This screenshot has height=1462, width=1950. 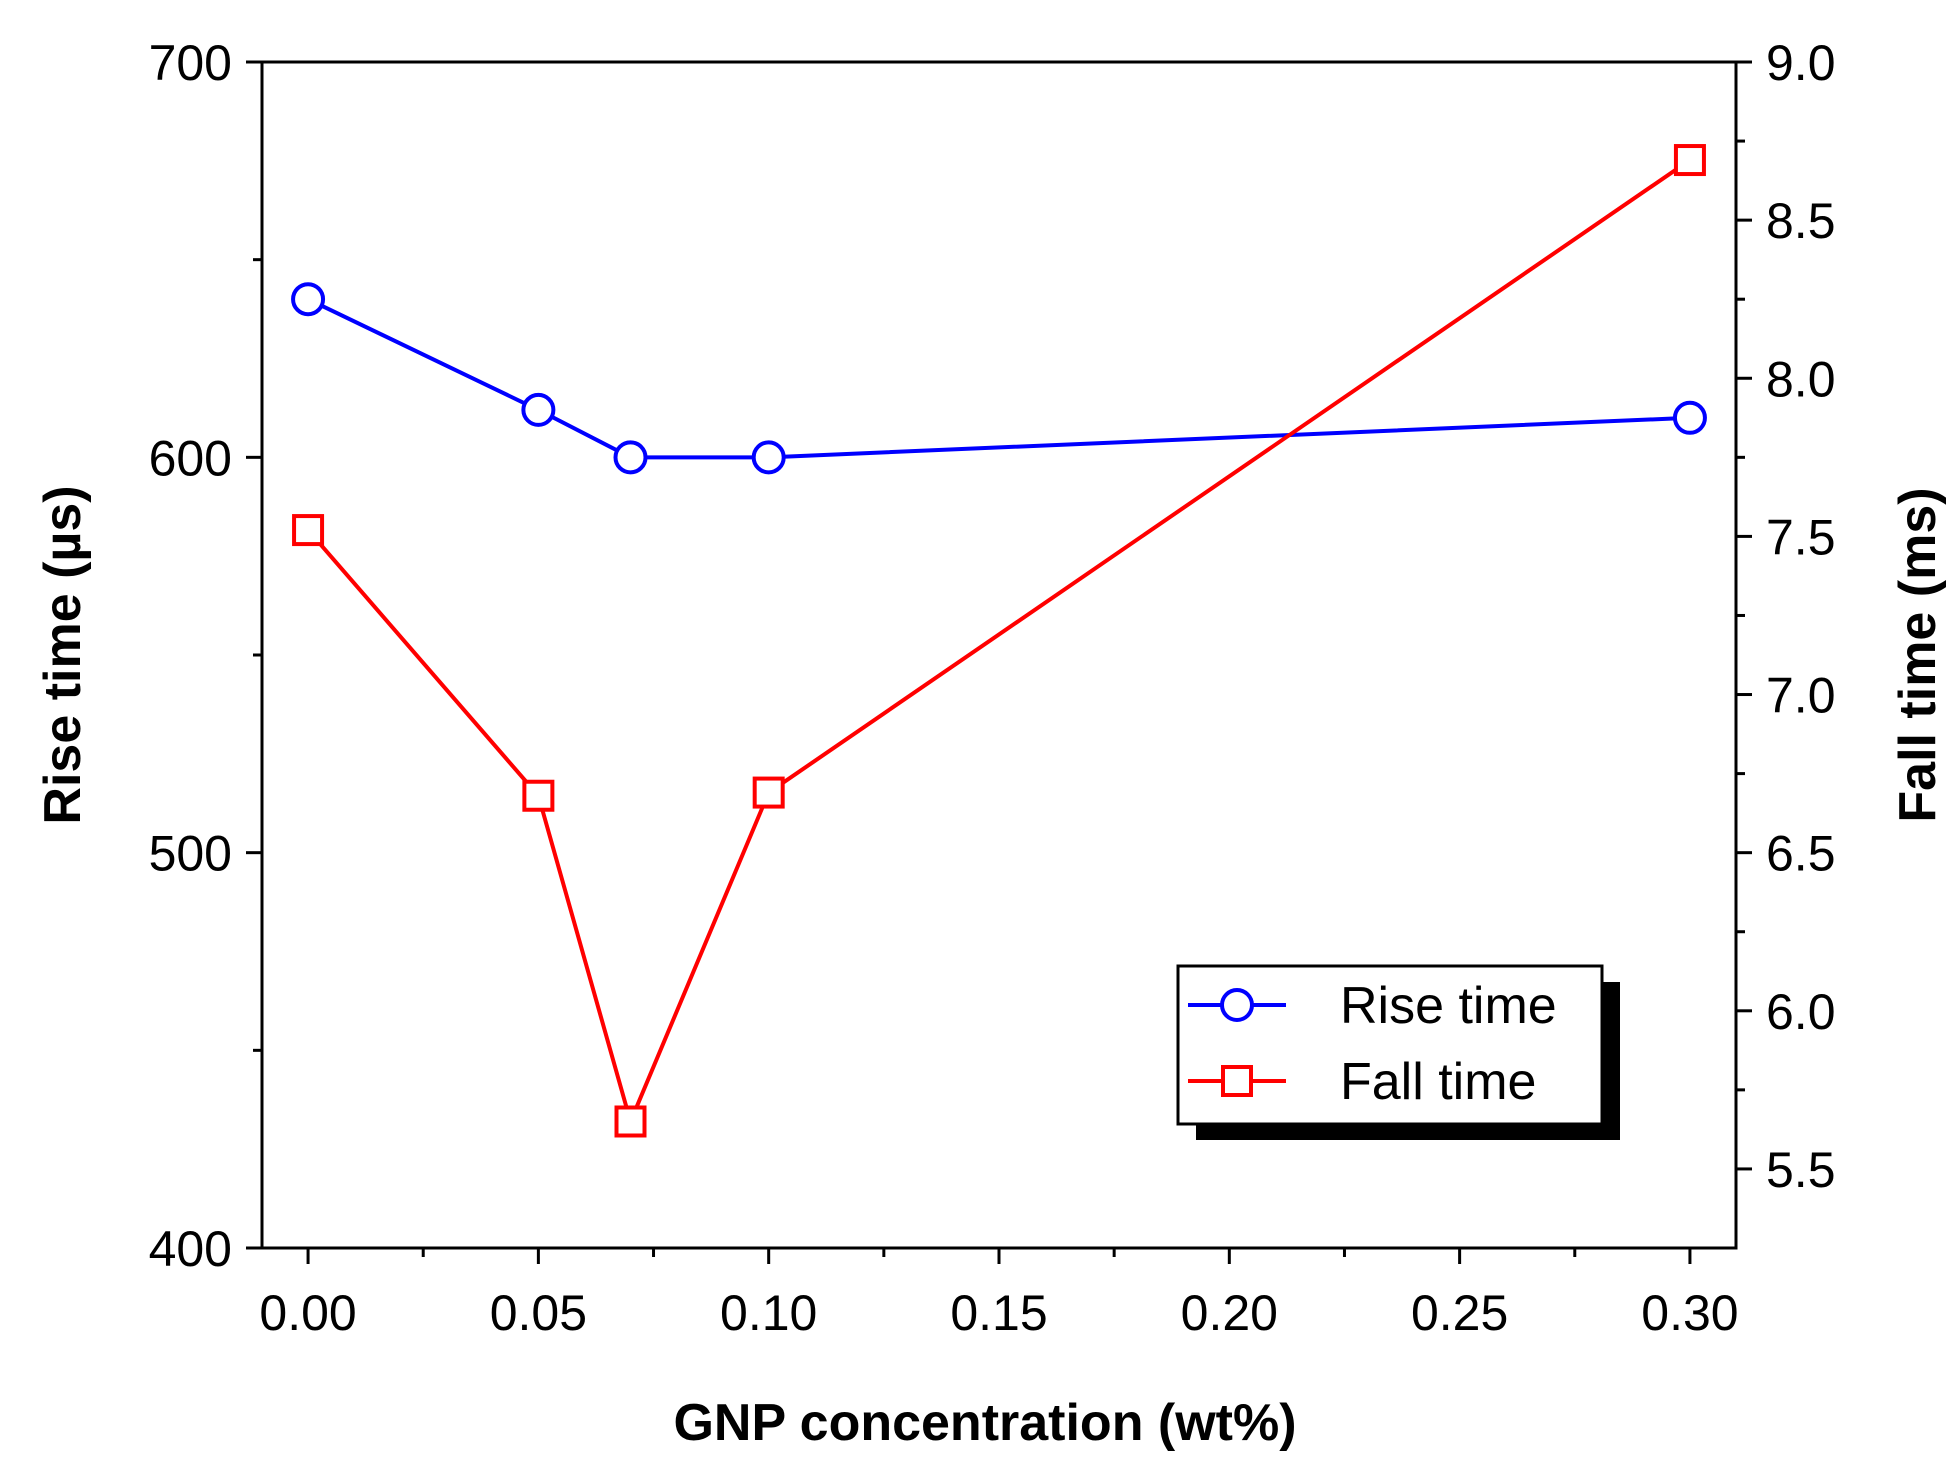 I want to click on x-tick-label: 0.15, so click(x=998, y=1313).